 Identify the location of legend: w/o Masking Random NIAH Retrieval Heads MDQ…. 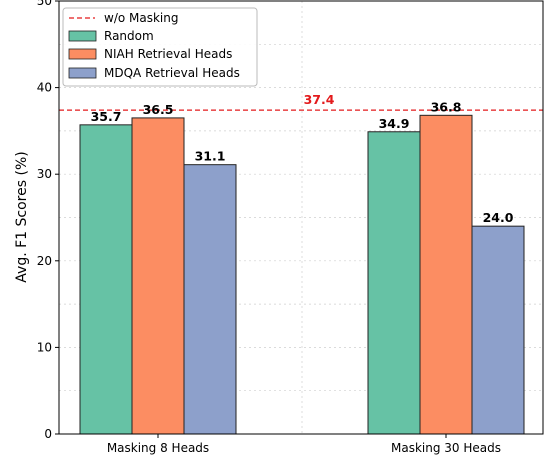
(160, 47).